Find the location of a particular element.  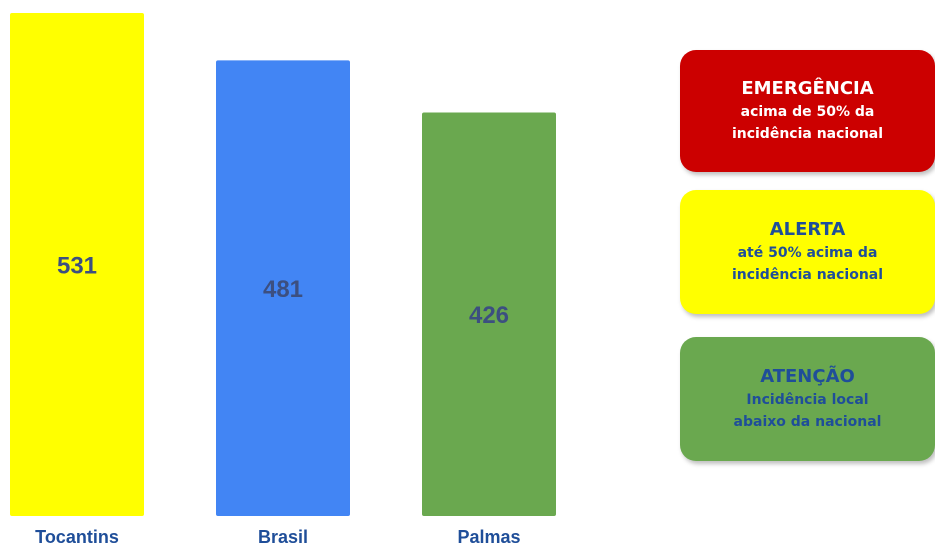

legend-atencao-line1: Incidência local is located at coordinates (807, 400).